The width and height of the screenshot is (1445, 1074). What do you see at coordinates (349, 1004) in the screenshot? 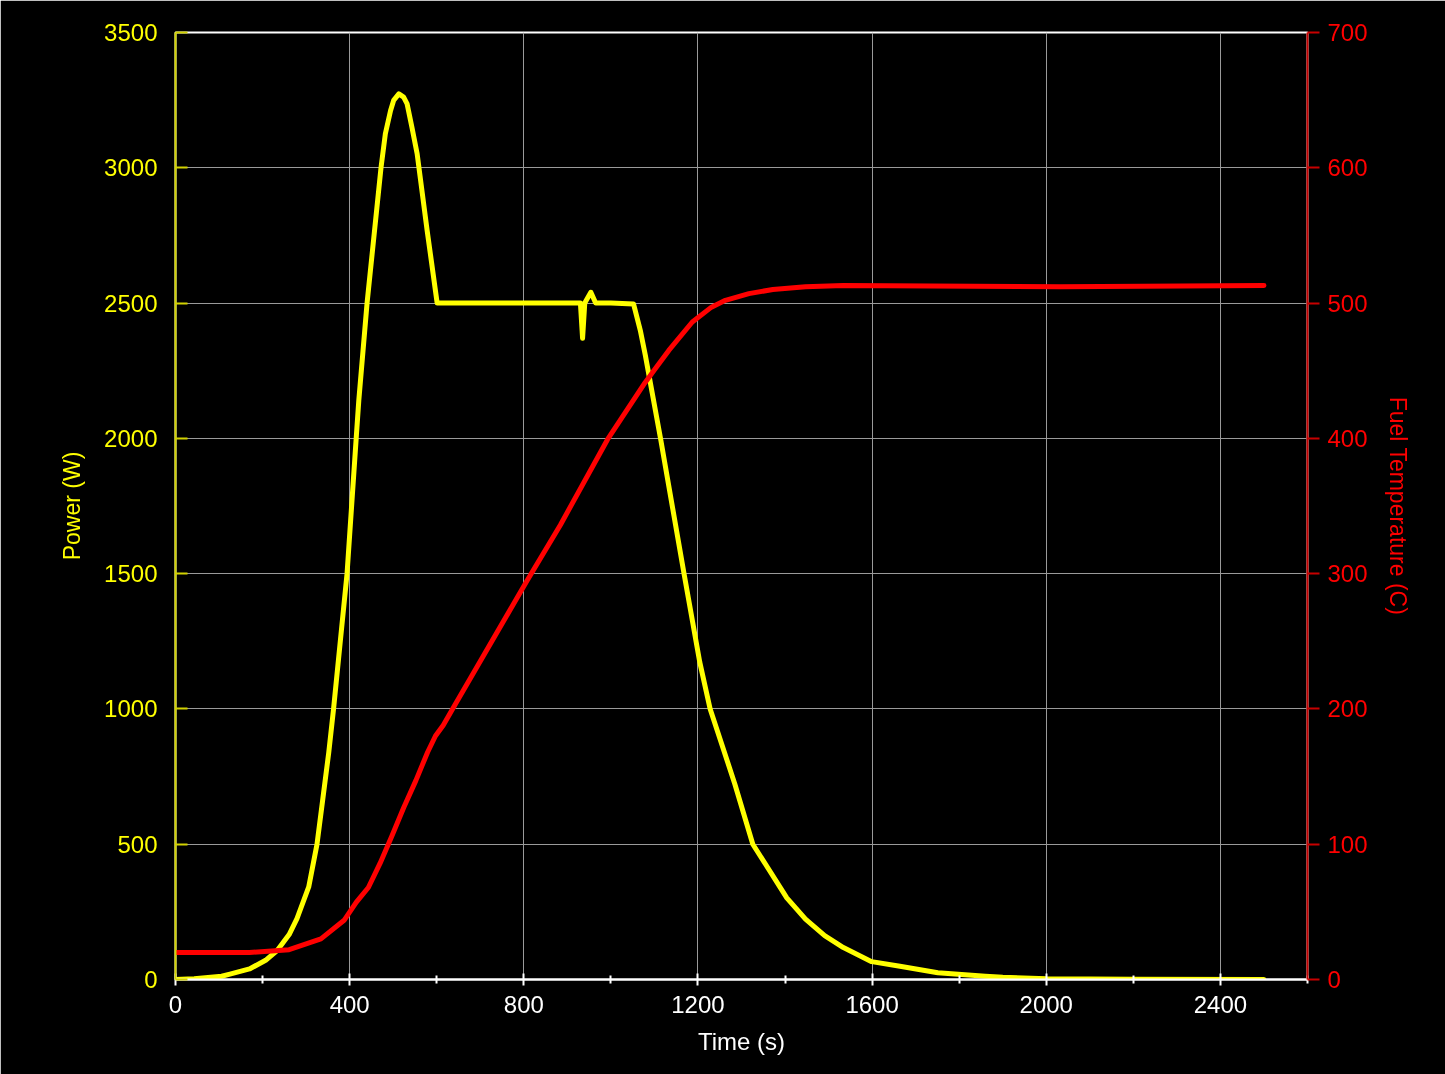
I see `x-tick-label: 400` at bounding box center [349, 1004].